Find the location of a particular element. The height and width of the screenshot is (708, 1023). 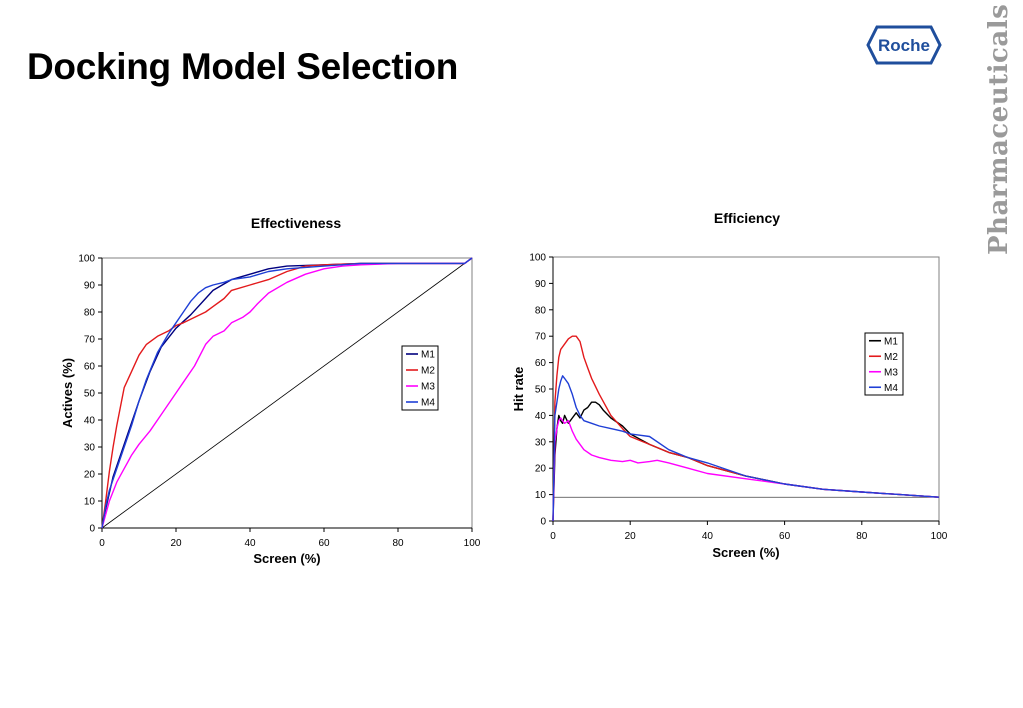

efficiency-series-m3 is located at coordinates (746, 469).